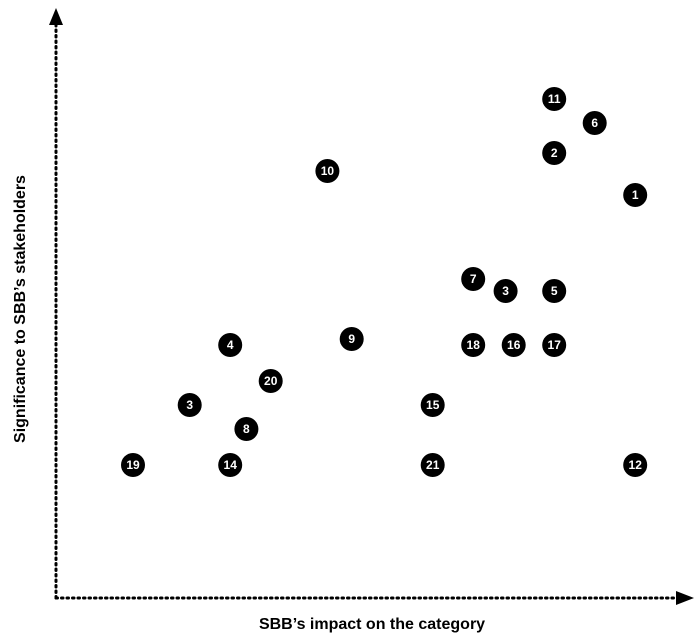 This screenshot has height=636, width=696. What do you see at coordinates (372, 624) in the screenshot?
I see `x-axis-title: SBB’s impact on the category` at bounding box center [372, 624].